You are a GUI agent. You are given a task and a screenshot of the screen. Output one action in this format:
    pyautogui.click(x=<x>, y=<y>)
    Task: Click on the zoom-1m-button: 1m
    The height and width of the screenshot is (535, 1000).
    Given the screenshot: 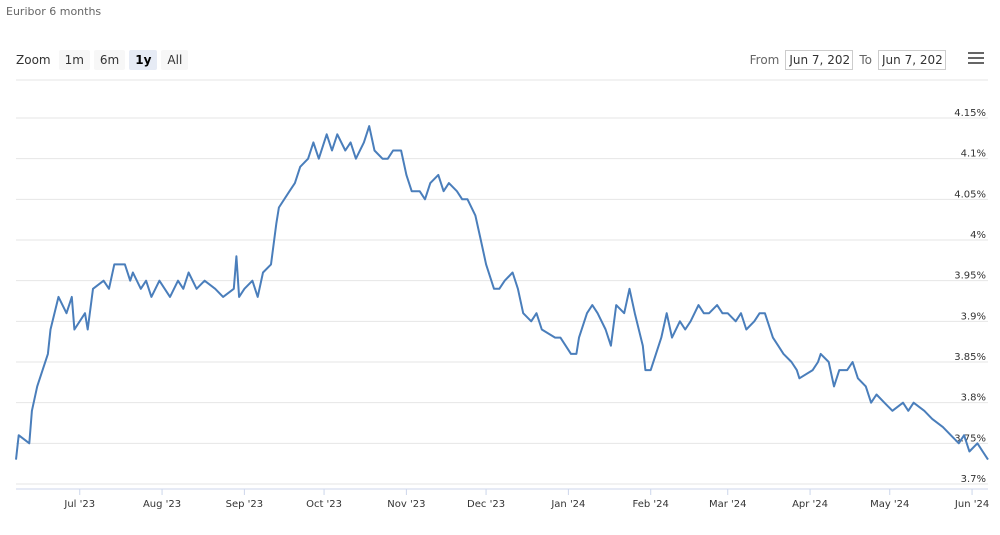 What is the action you would take?
    pyautogui.click(x=74, y=60)
    